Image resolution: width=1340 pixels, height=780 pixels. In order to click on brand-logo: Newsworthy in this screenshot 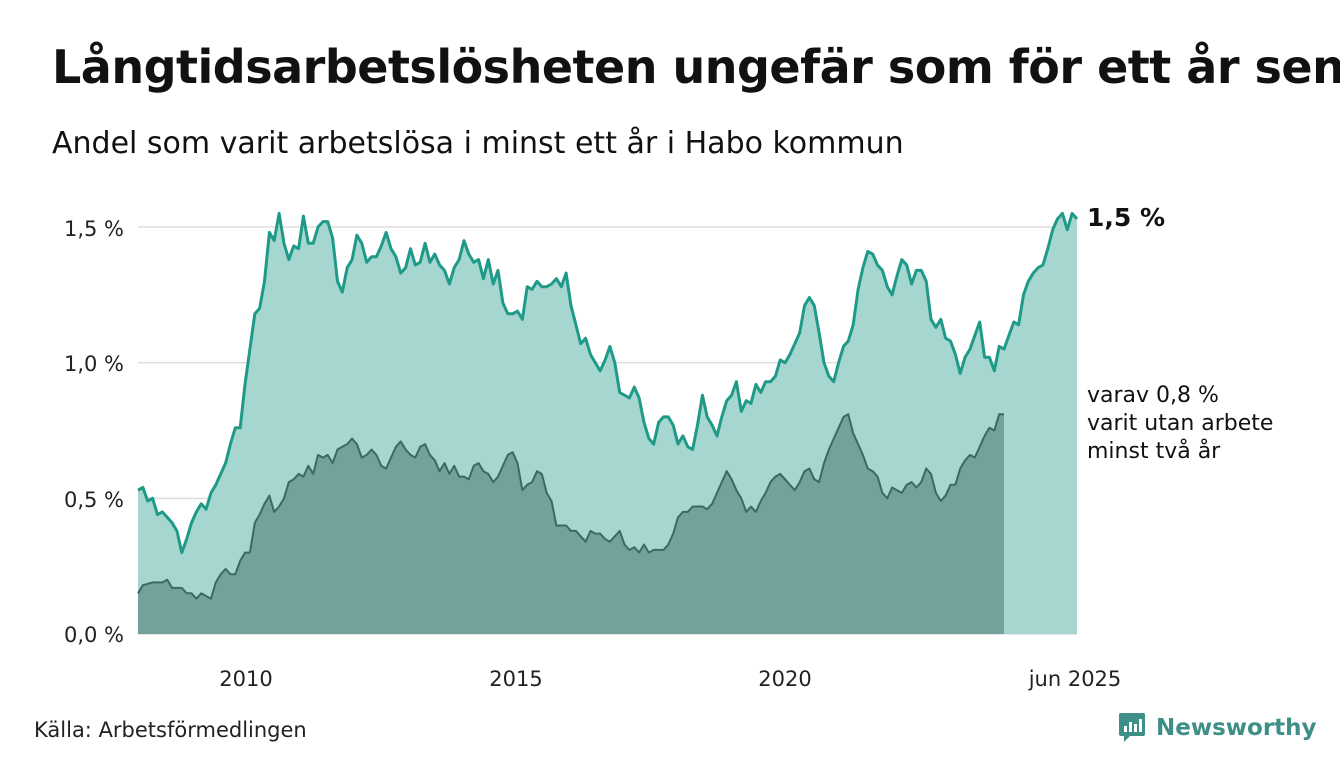, I will do `click(1217, 728)`.